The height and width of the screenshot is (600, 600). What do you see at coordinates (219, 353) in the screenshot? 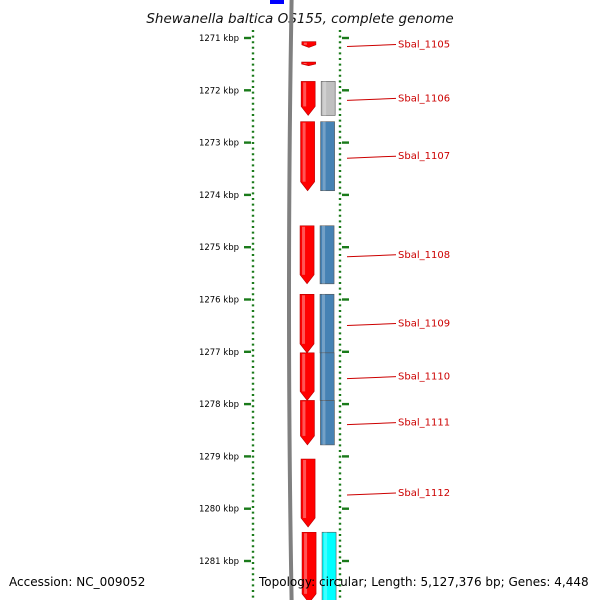
I see `ruler-tick-label: 1277 kbp` at bounding box center [219, 353].